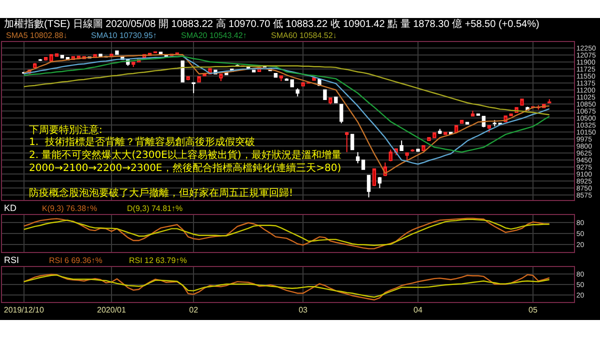 This screenshot has width=600, height=338. What do you see at coordinates (533, 310) in the screenshot?
I see `x-tick-label: 05` at bounding box center [533, 310].